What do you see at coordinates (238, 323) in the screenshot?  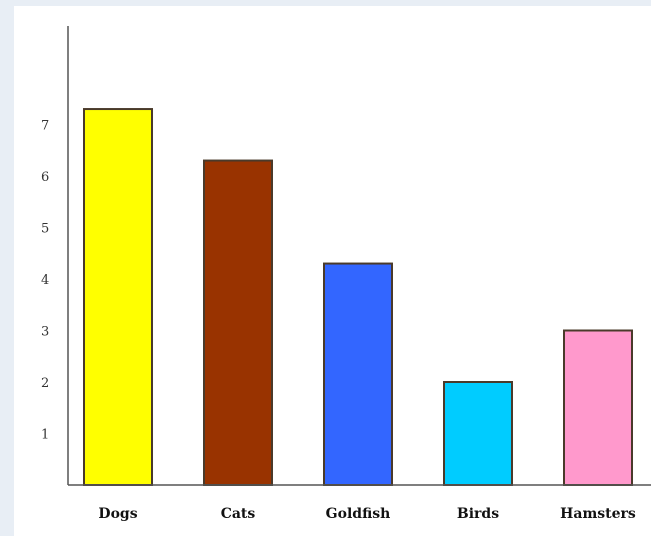 I see `bar-cats` at bounding box center [238, 323].